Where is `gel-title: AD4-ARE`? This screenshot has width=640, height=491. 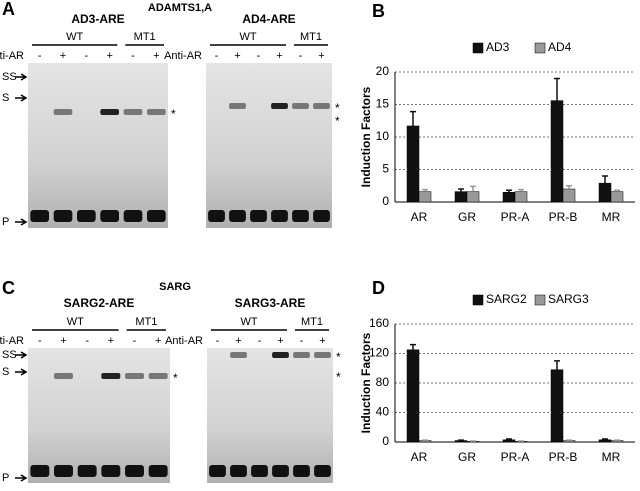 gel-title: AD4-ARE is located at coordinates (268, 19).